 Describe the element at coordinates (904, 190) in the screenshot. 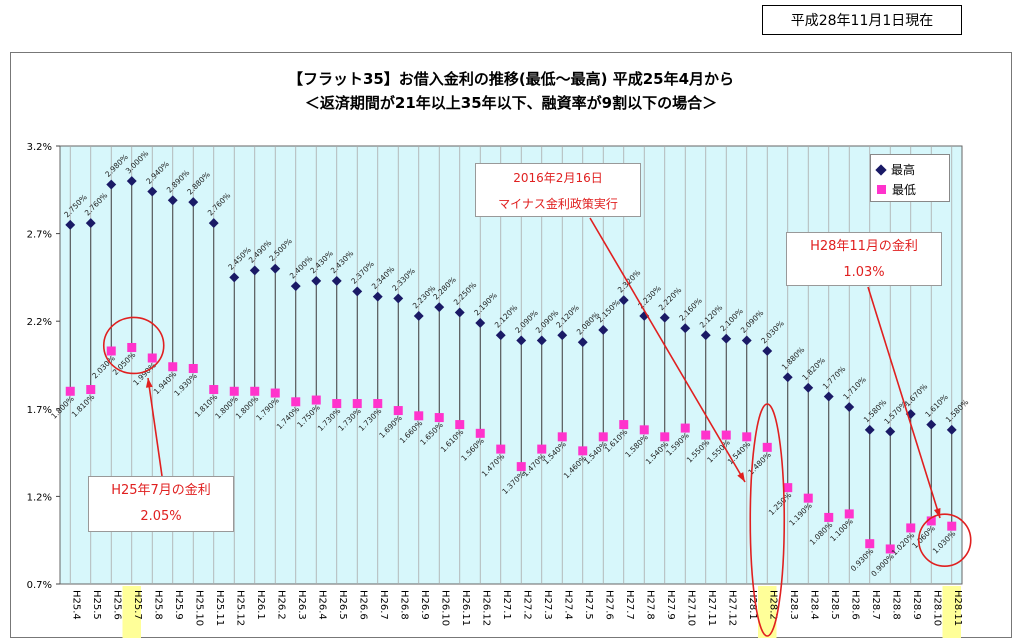

I see `legend-min-label: 最低` at that location.